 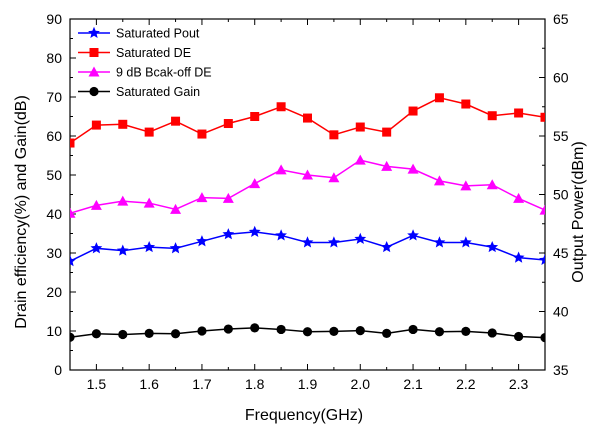 I want to click on series-9-db-bcak-off-de, so click(x=307, y=186).